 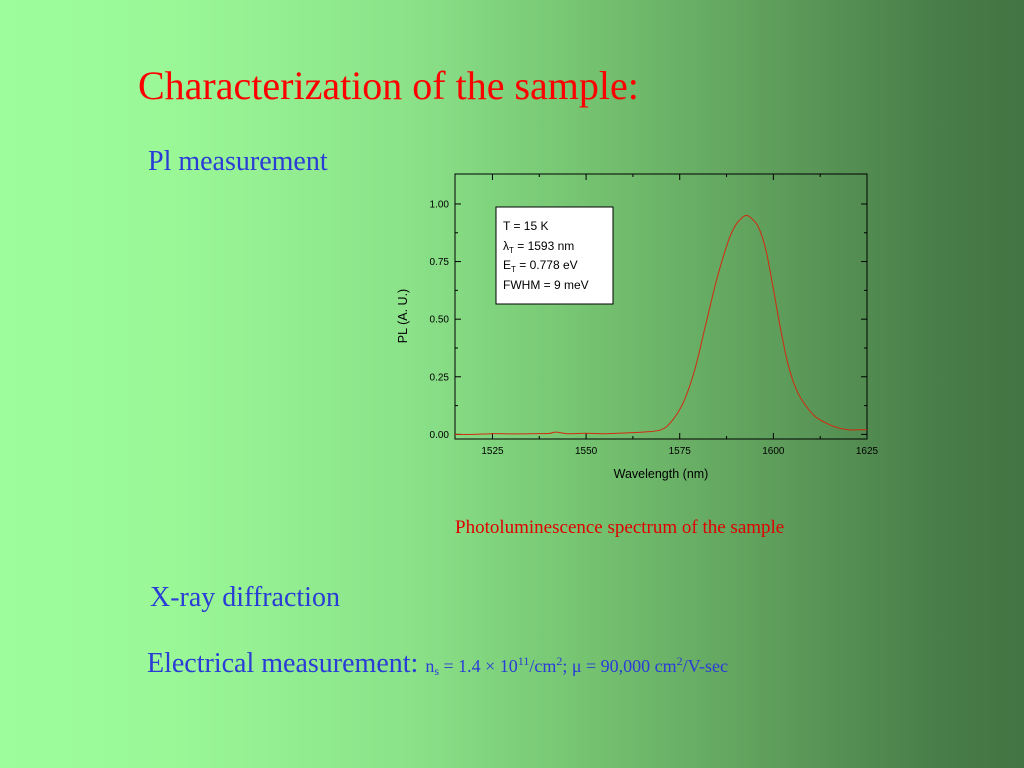 I want to click on x-axis-ticks: 1525 1550 1575 1600 1625, so click(x=680, y=315).